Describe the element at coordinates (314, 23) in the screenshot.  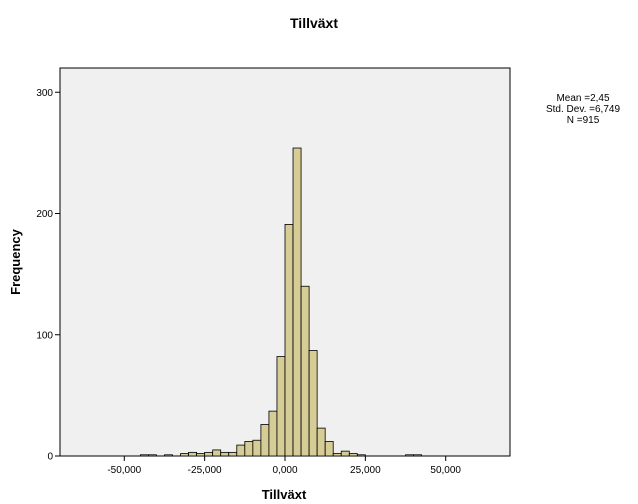
I see `chart-title: Tillväxt` at that location.